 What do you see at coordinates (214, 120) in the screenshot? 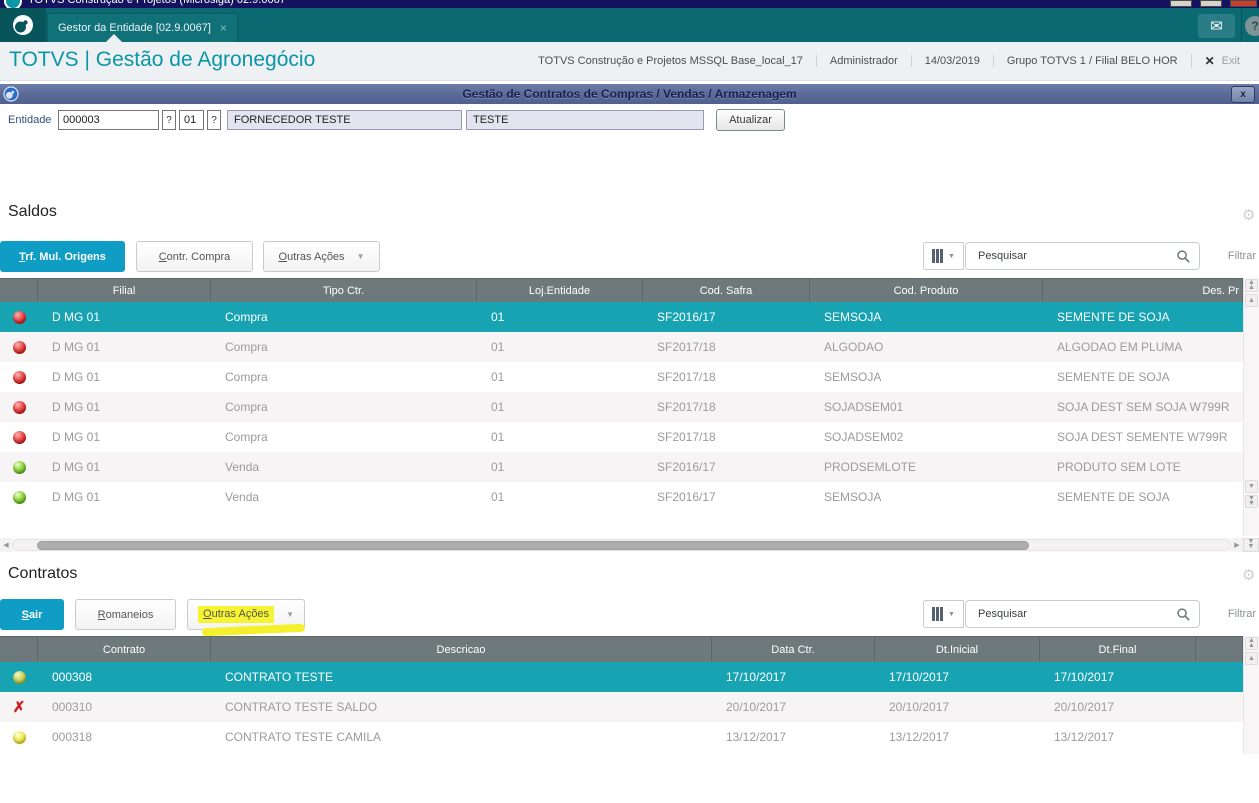
I see `entity-store-lookup-button: ?` at bounding box center [214, 120].